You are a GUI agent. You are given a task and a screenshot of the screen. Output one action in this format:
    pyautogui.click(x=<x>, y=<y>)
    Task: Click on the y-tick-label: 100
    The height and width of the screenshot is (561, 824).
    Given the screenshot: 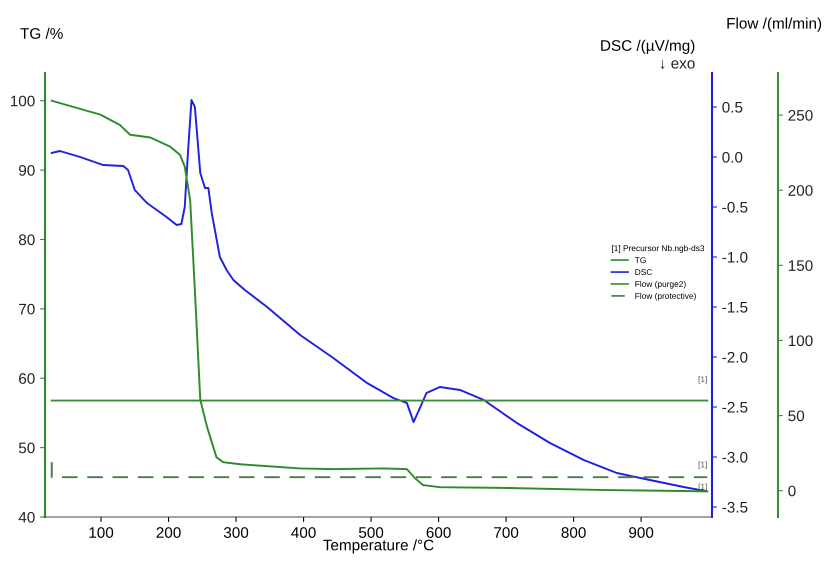 What is the action you would take?
    pyautogui.click(x=22, y=101)
    